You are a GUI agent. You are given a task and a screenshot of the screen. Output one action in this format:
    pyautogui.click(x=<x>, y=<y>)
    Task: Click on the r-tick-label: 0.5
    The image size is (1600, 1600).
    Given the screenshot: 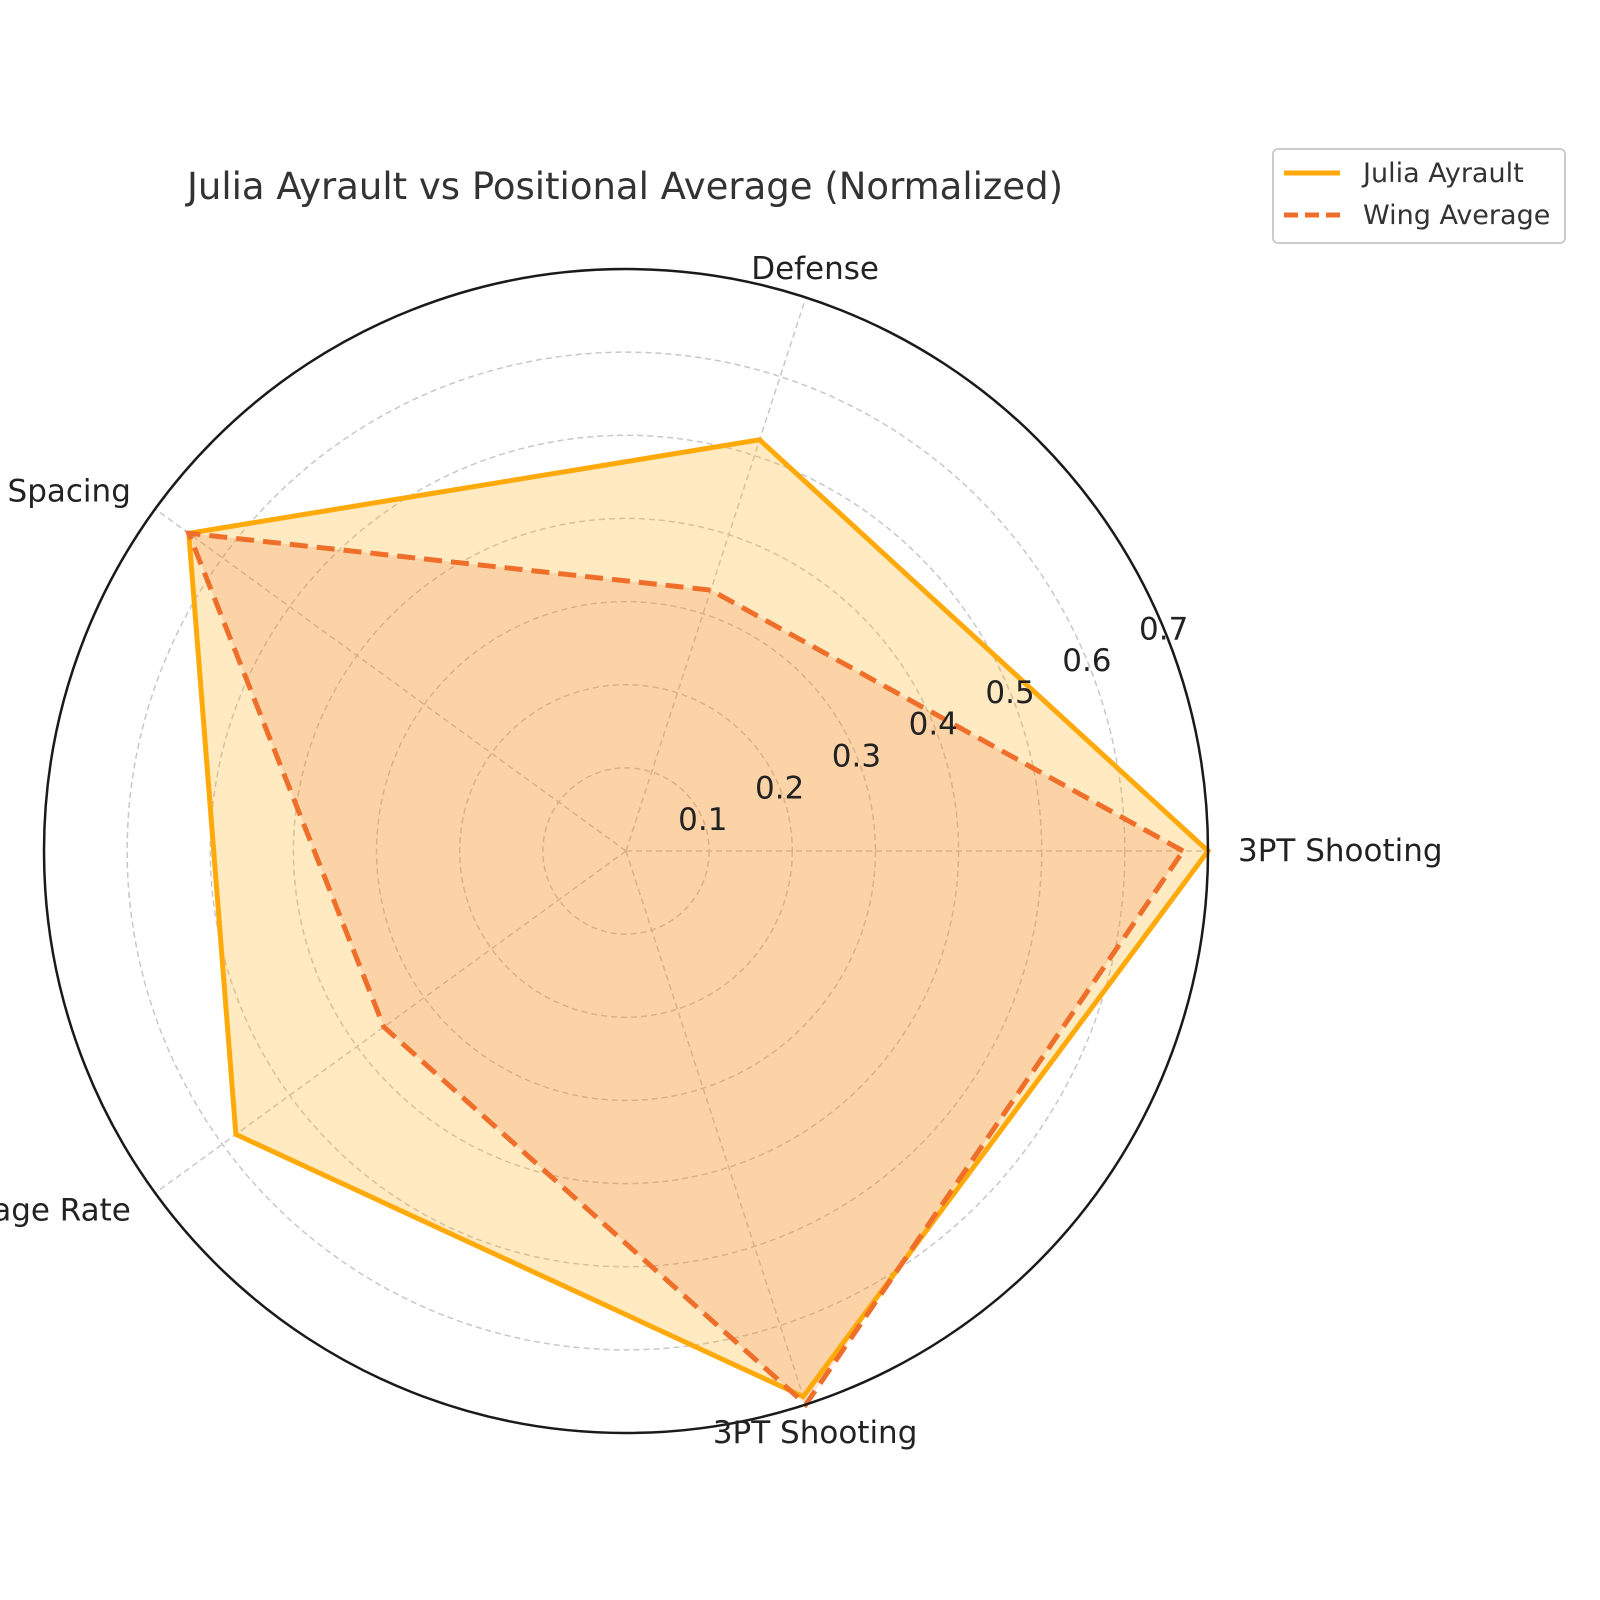 What is the action you would take?
    pyautogui.click(x=1009, y=693)
    